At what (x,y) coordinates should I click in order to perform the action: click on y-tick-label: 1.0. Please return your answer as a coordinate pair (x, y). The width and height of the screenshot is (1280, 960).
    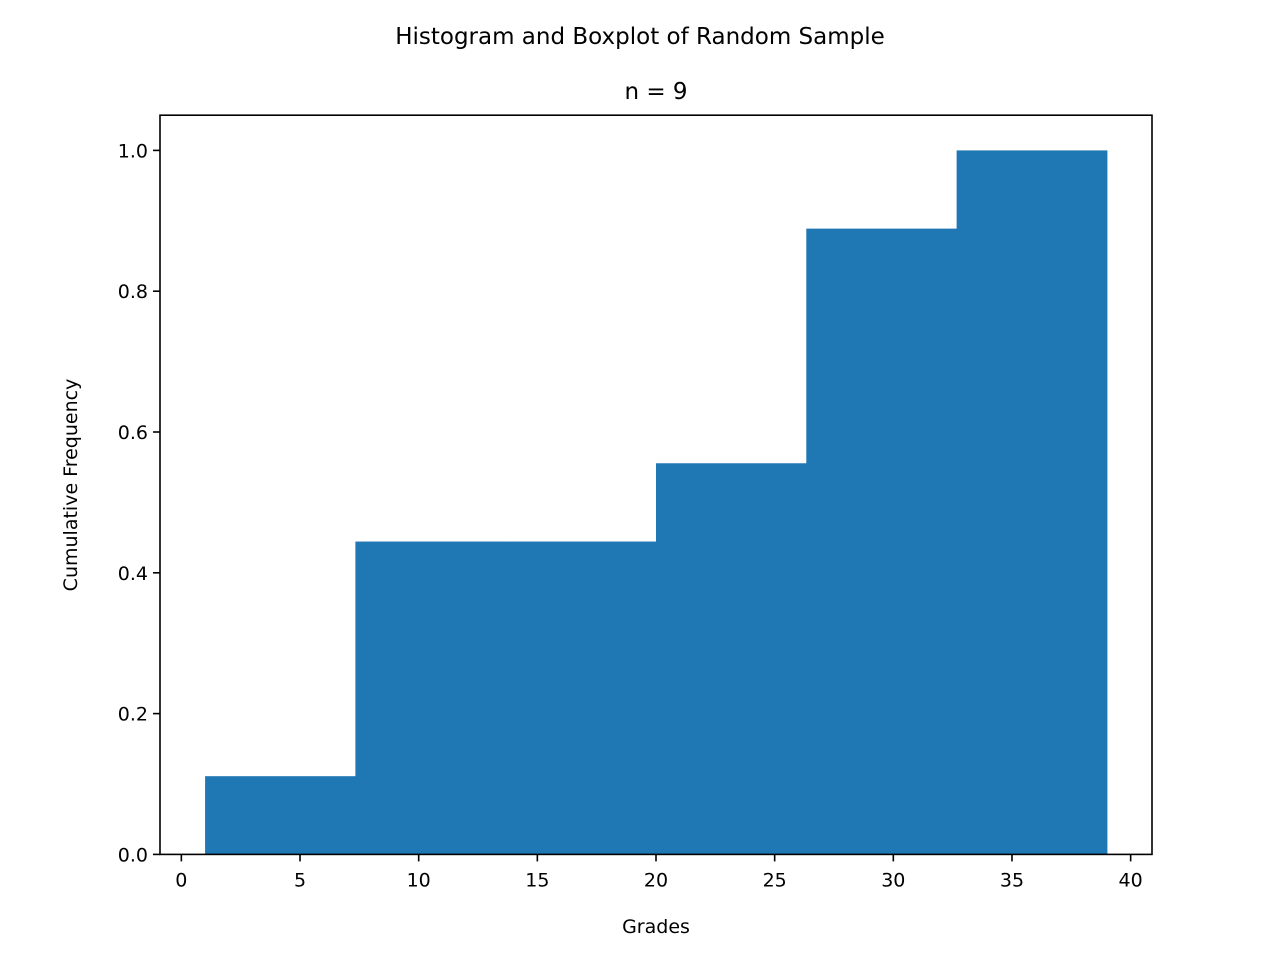
    Looking at the image, I should click on (133, 151).